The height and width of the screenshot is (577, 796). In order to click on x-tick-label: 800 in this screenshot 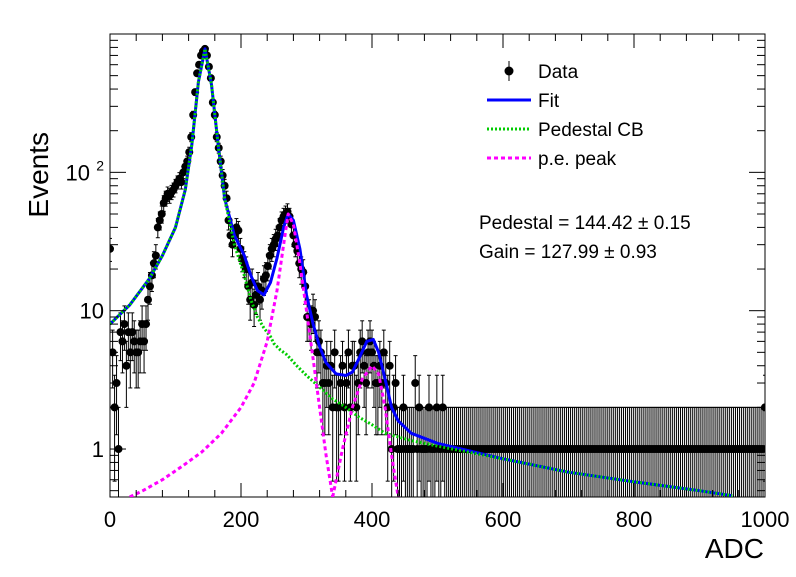, I will do `click(634, 519)`.